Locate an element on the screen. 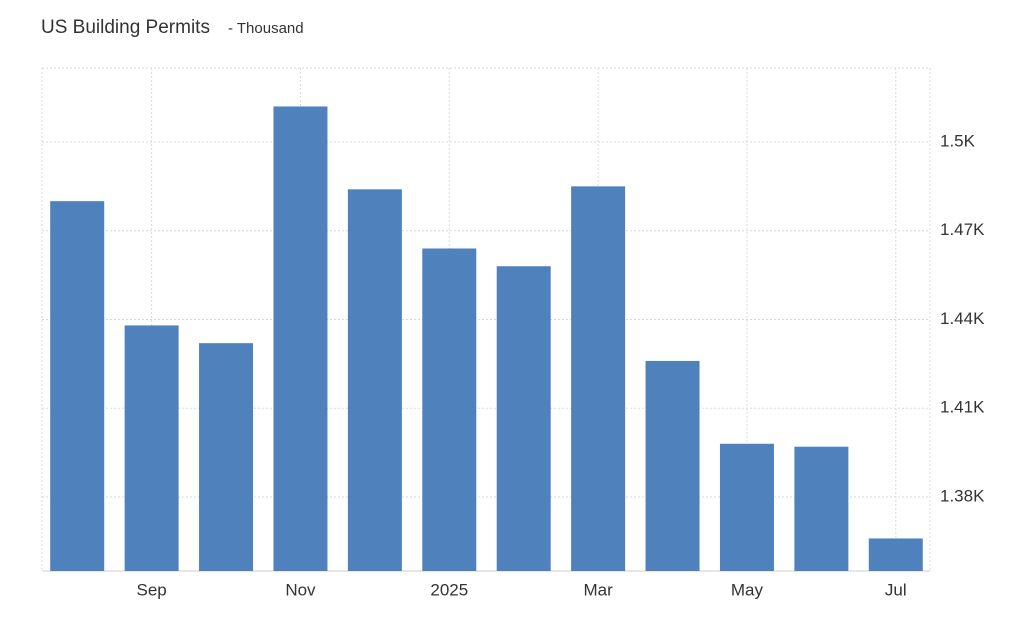  x-tick-label: Mar is located at coordinates (598, 589).